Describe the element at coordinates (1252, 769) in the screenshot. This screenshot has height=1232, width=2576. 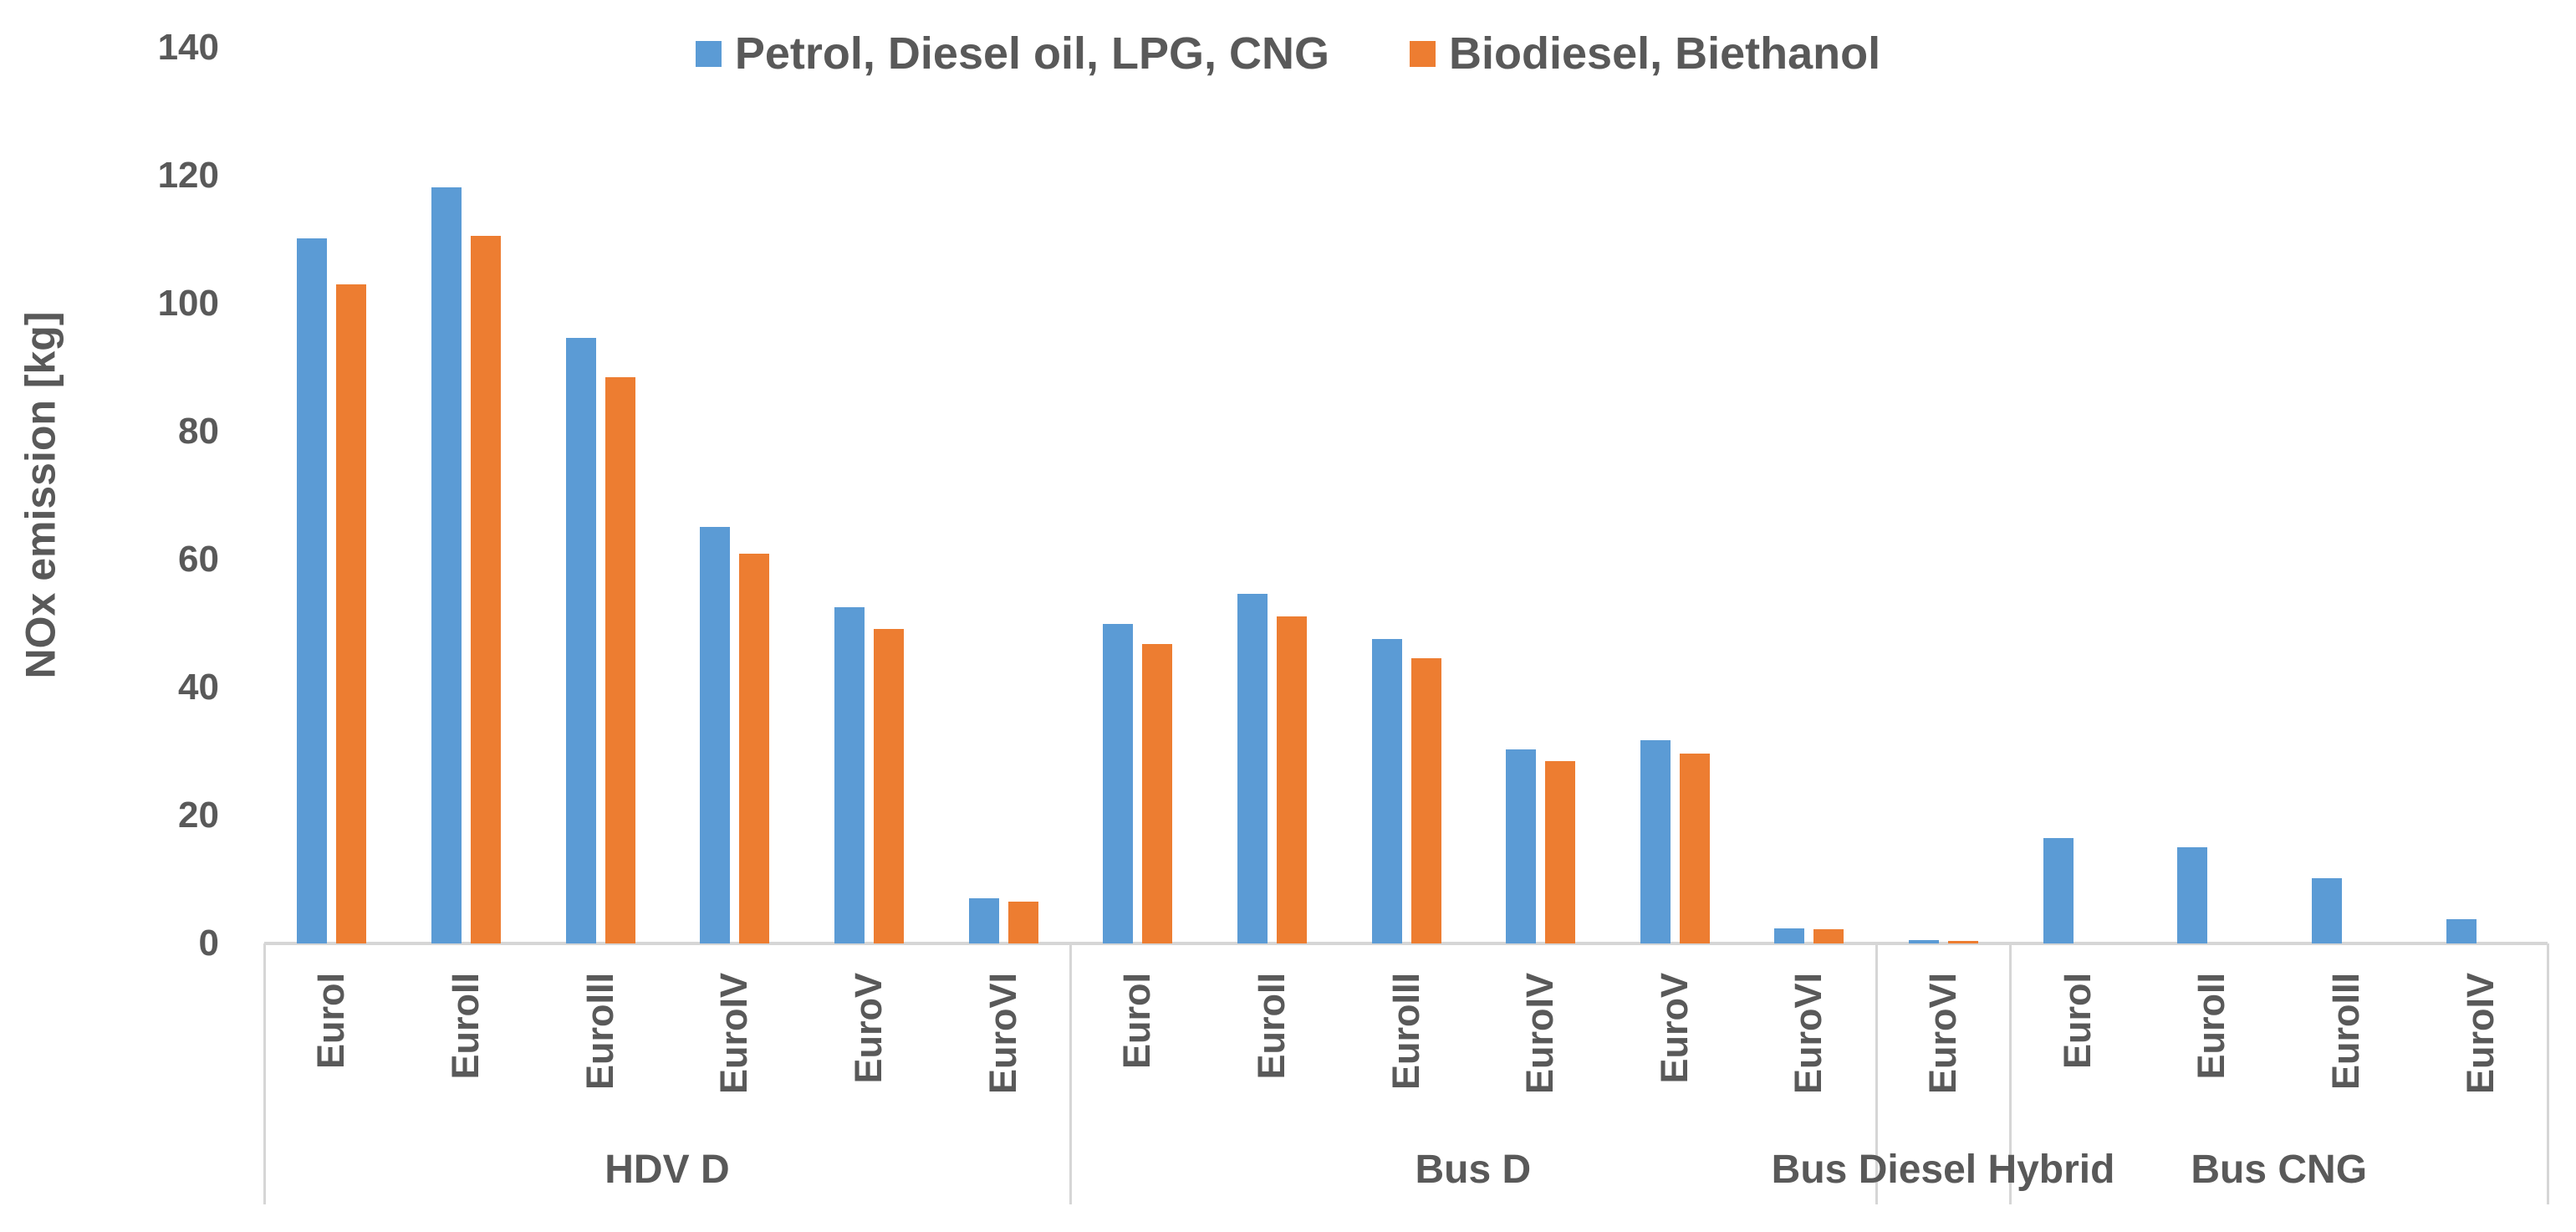
I see `bar-petrol-bus-d-euroii` at that location.